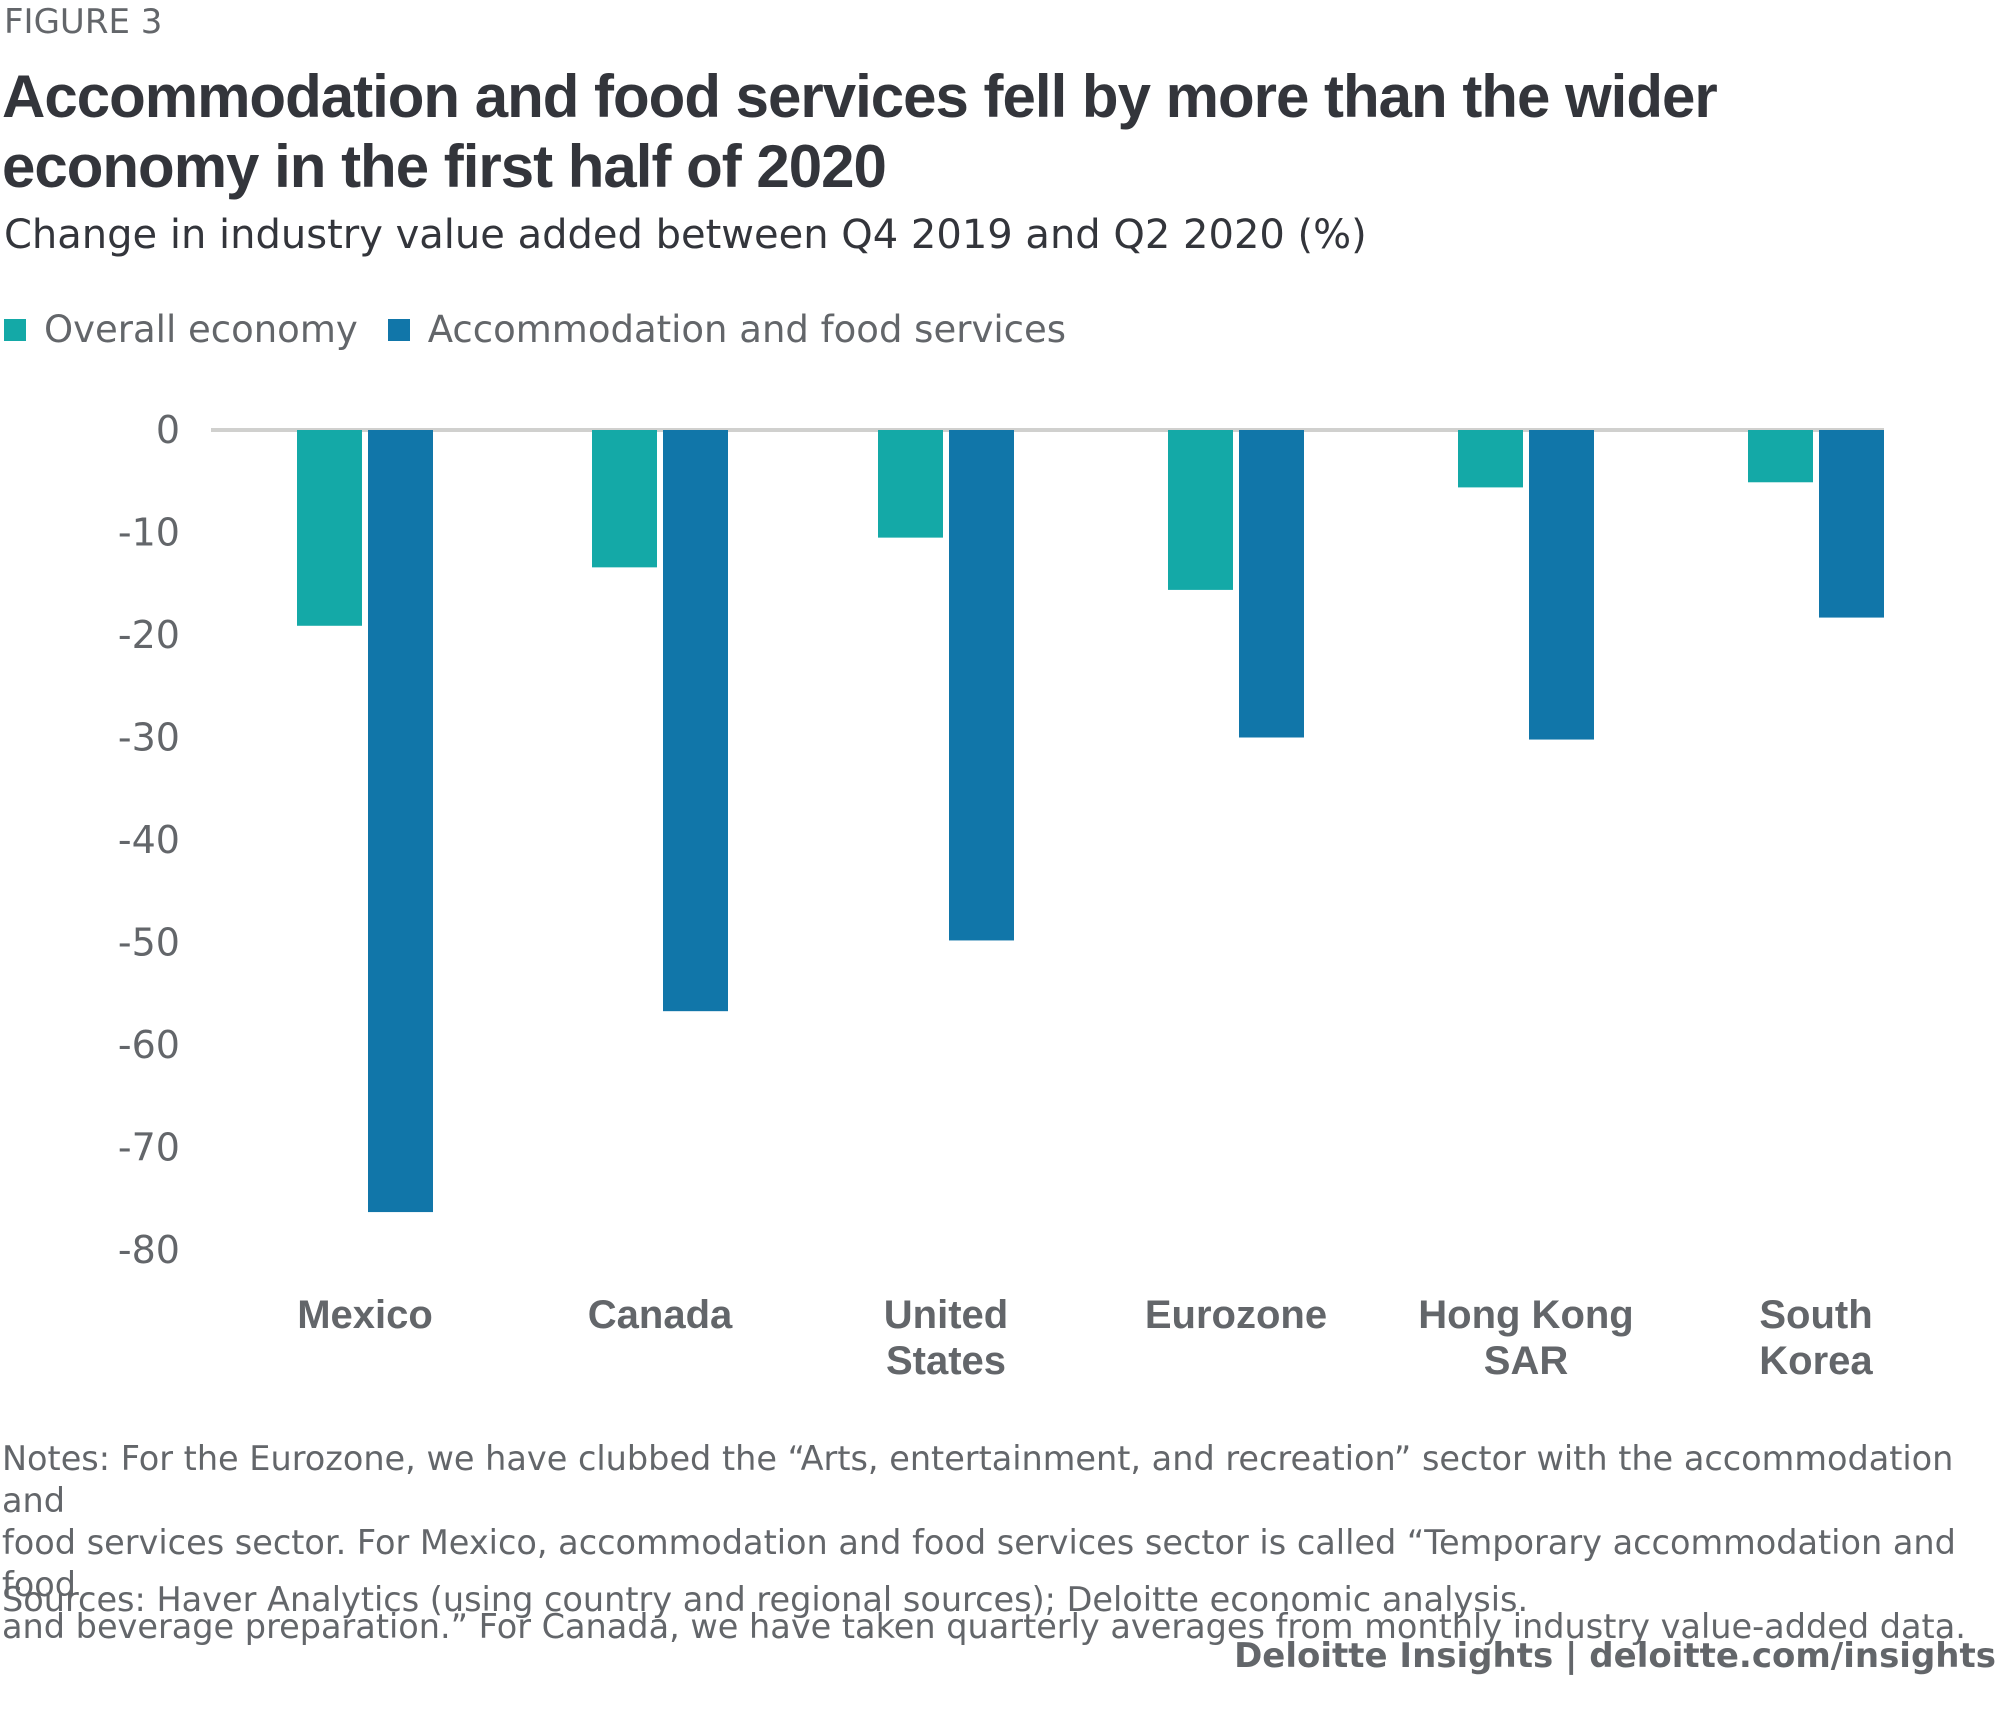  I want to click on x-category-label-line: States, so click(946, 1361).